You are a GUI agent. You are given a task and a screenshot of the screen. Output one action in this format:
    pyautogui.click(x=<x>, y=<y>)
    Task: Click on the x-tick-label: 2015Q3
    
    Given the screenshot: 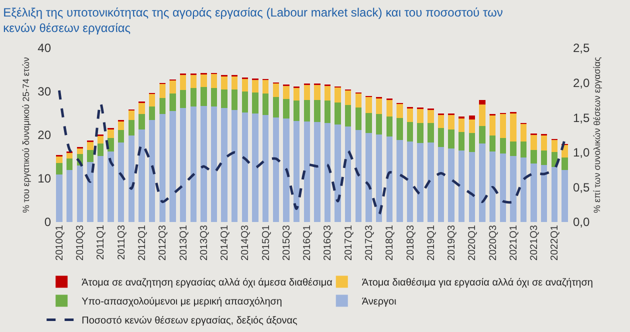 What is the action you would take?
    pyautogui.click(x=286, y=242)
    